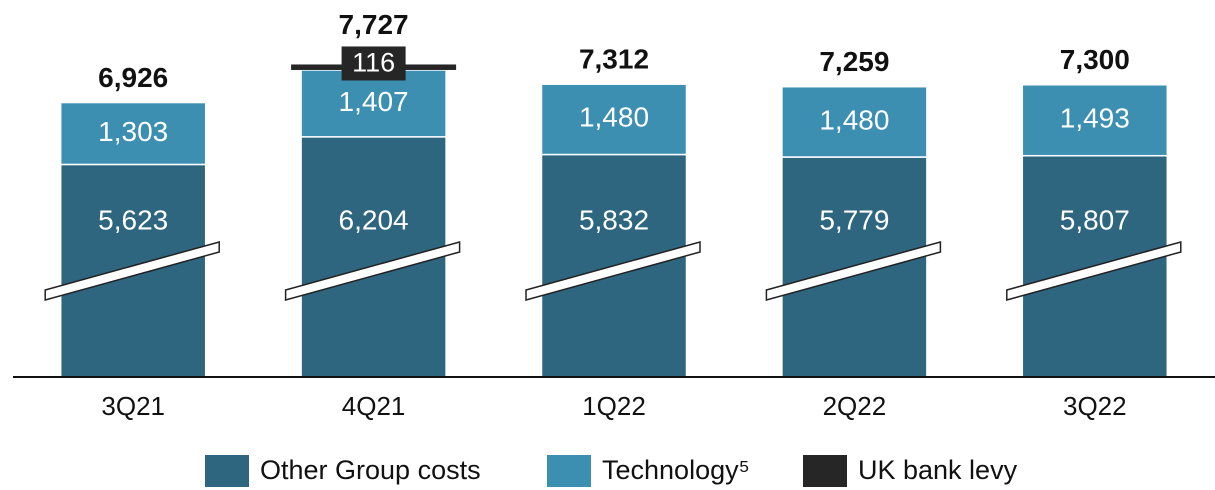  Describe the element at coordinates (370, 470) in the screenshot. I see `legend-label: Other Group costs` at that location.